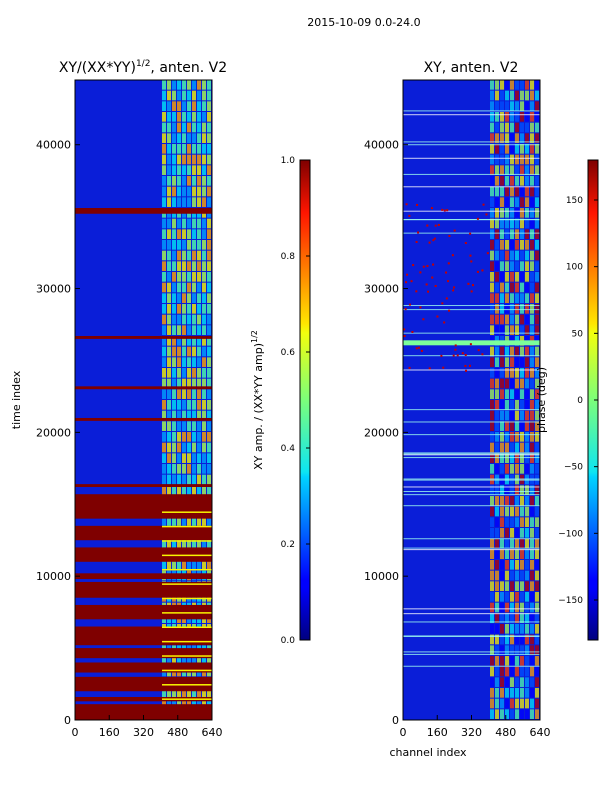 This screenshot has width=600, height=800. I want to click on heatmap-right-xticks: 0 160 320 480 640, so click(475, 727).